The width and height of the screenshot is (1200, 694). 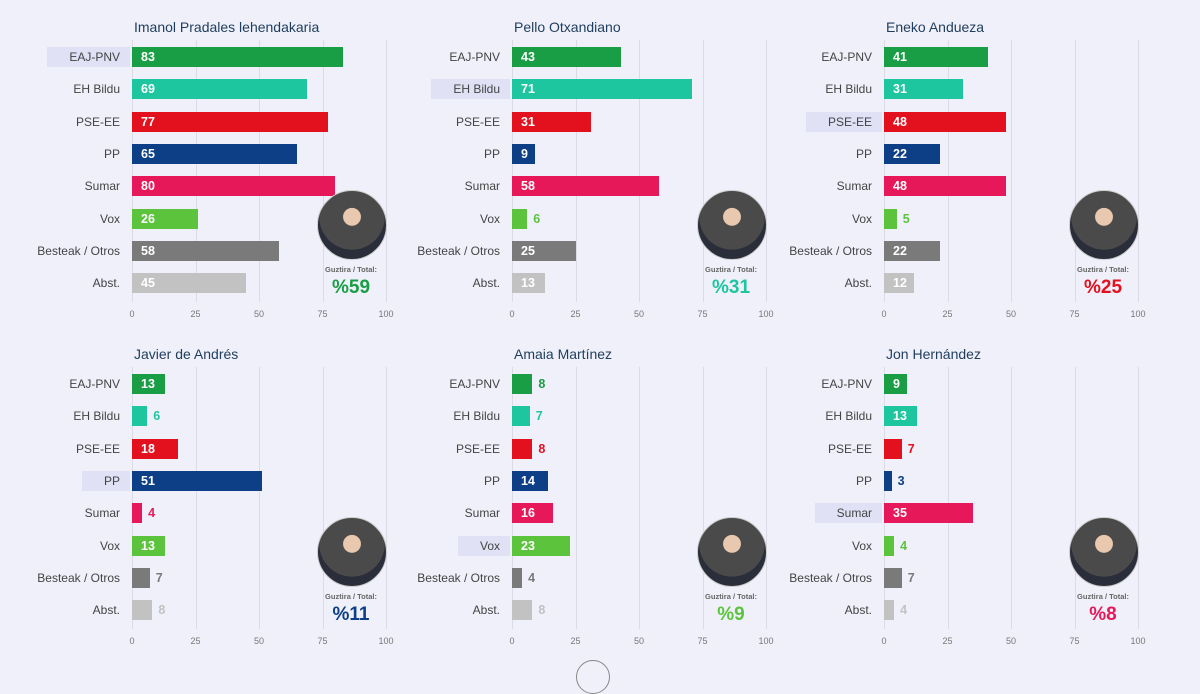 What do you see at coordinates (900, 57) in the screenshot?
I see `value-label: 41` at bounding box center [900, 57].